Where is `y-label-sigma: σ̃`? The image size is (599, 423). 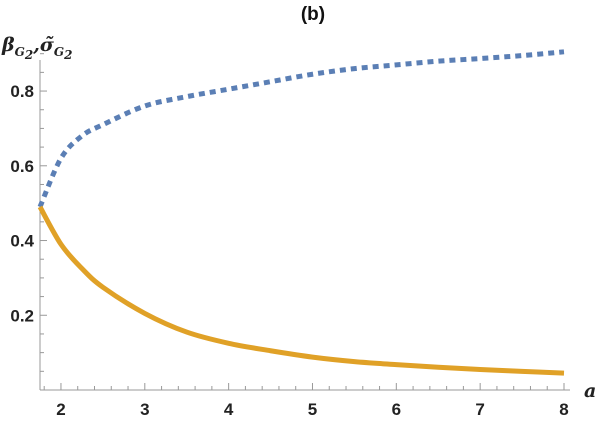 y-label-sigma: σ̃ is located at coordinates (47, 45).